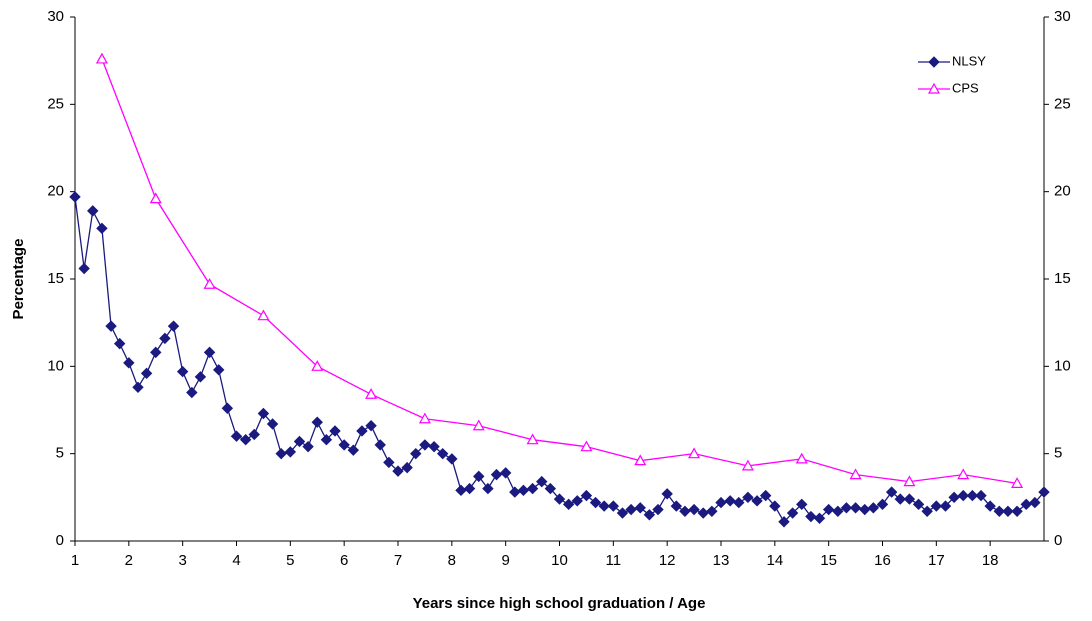  I want to click on x-tick-label: 17, so click(936, 560).